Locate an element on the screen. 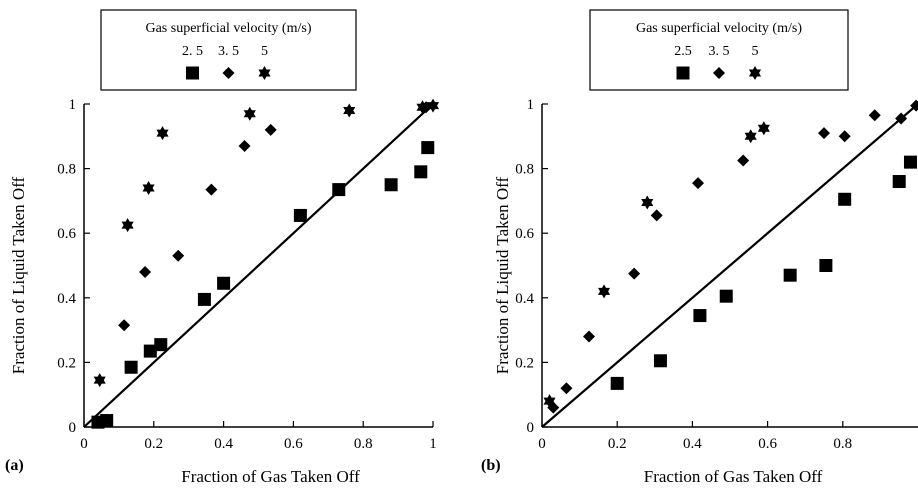 The image size is (918, 490). legend: Gas superficial velocity (m/s) 2. 5 3. 5 5 is located at coordinates (228, 50).